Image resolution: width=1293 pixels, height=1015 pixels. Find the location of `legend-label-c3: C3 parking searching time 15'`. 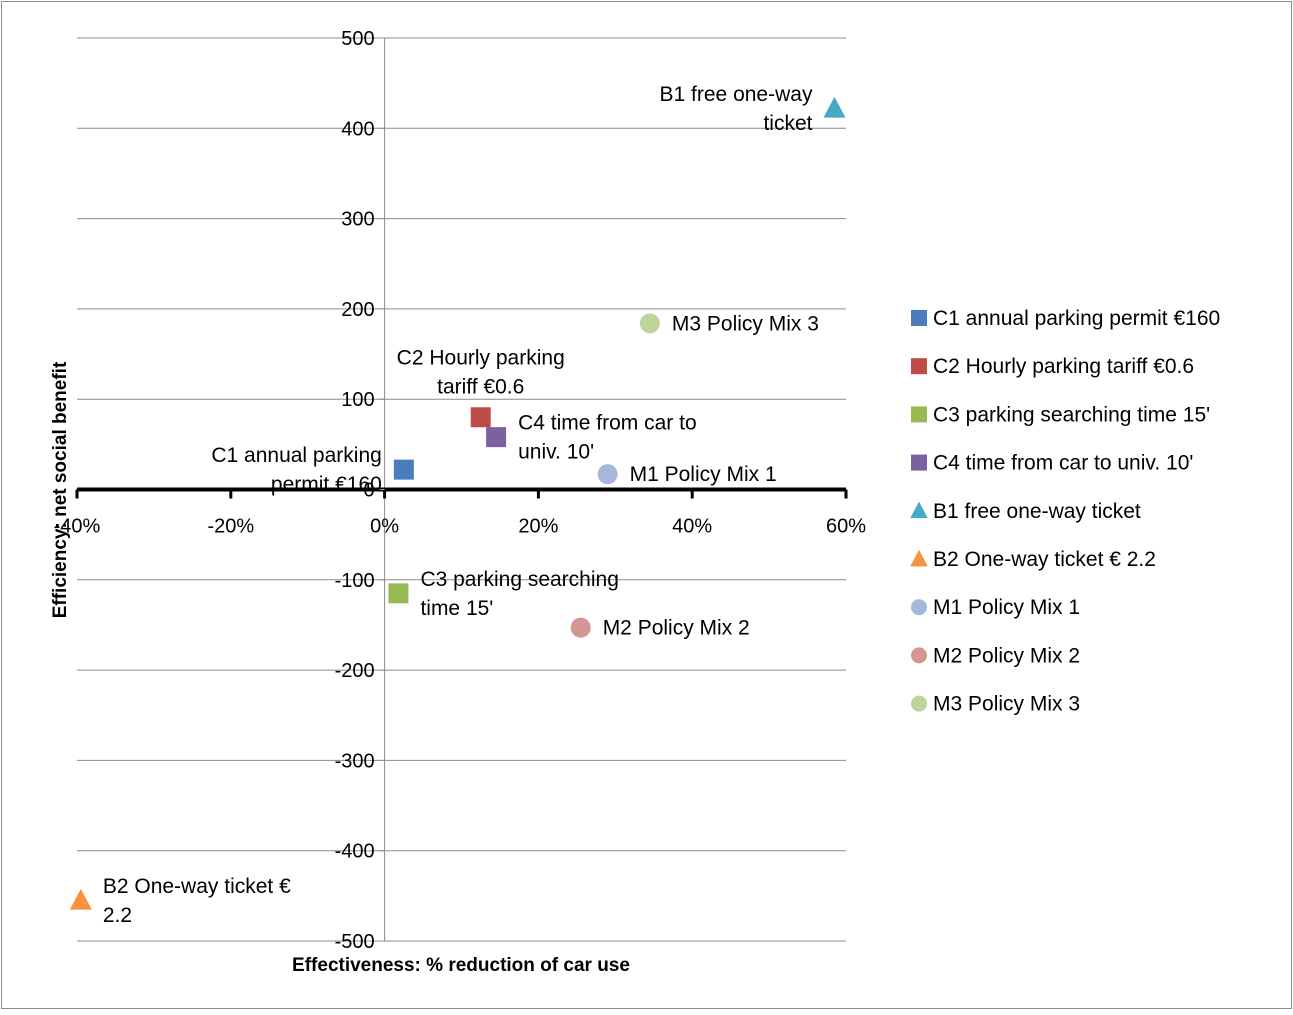

legend-label-c3: C3 parking searching time 15' is located at coordinates (1071, 414).